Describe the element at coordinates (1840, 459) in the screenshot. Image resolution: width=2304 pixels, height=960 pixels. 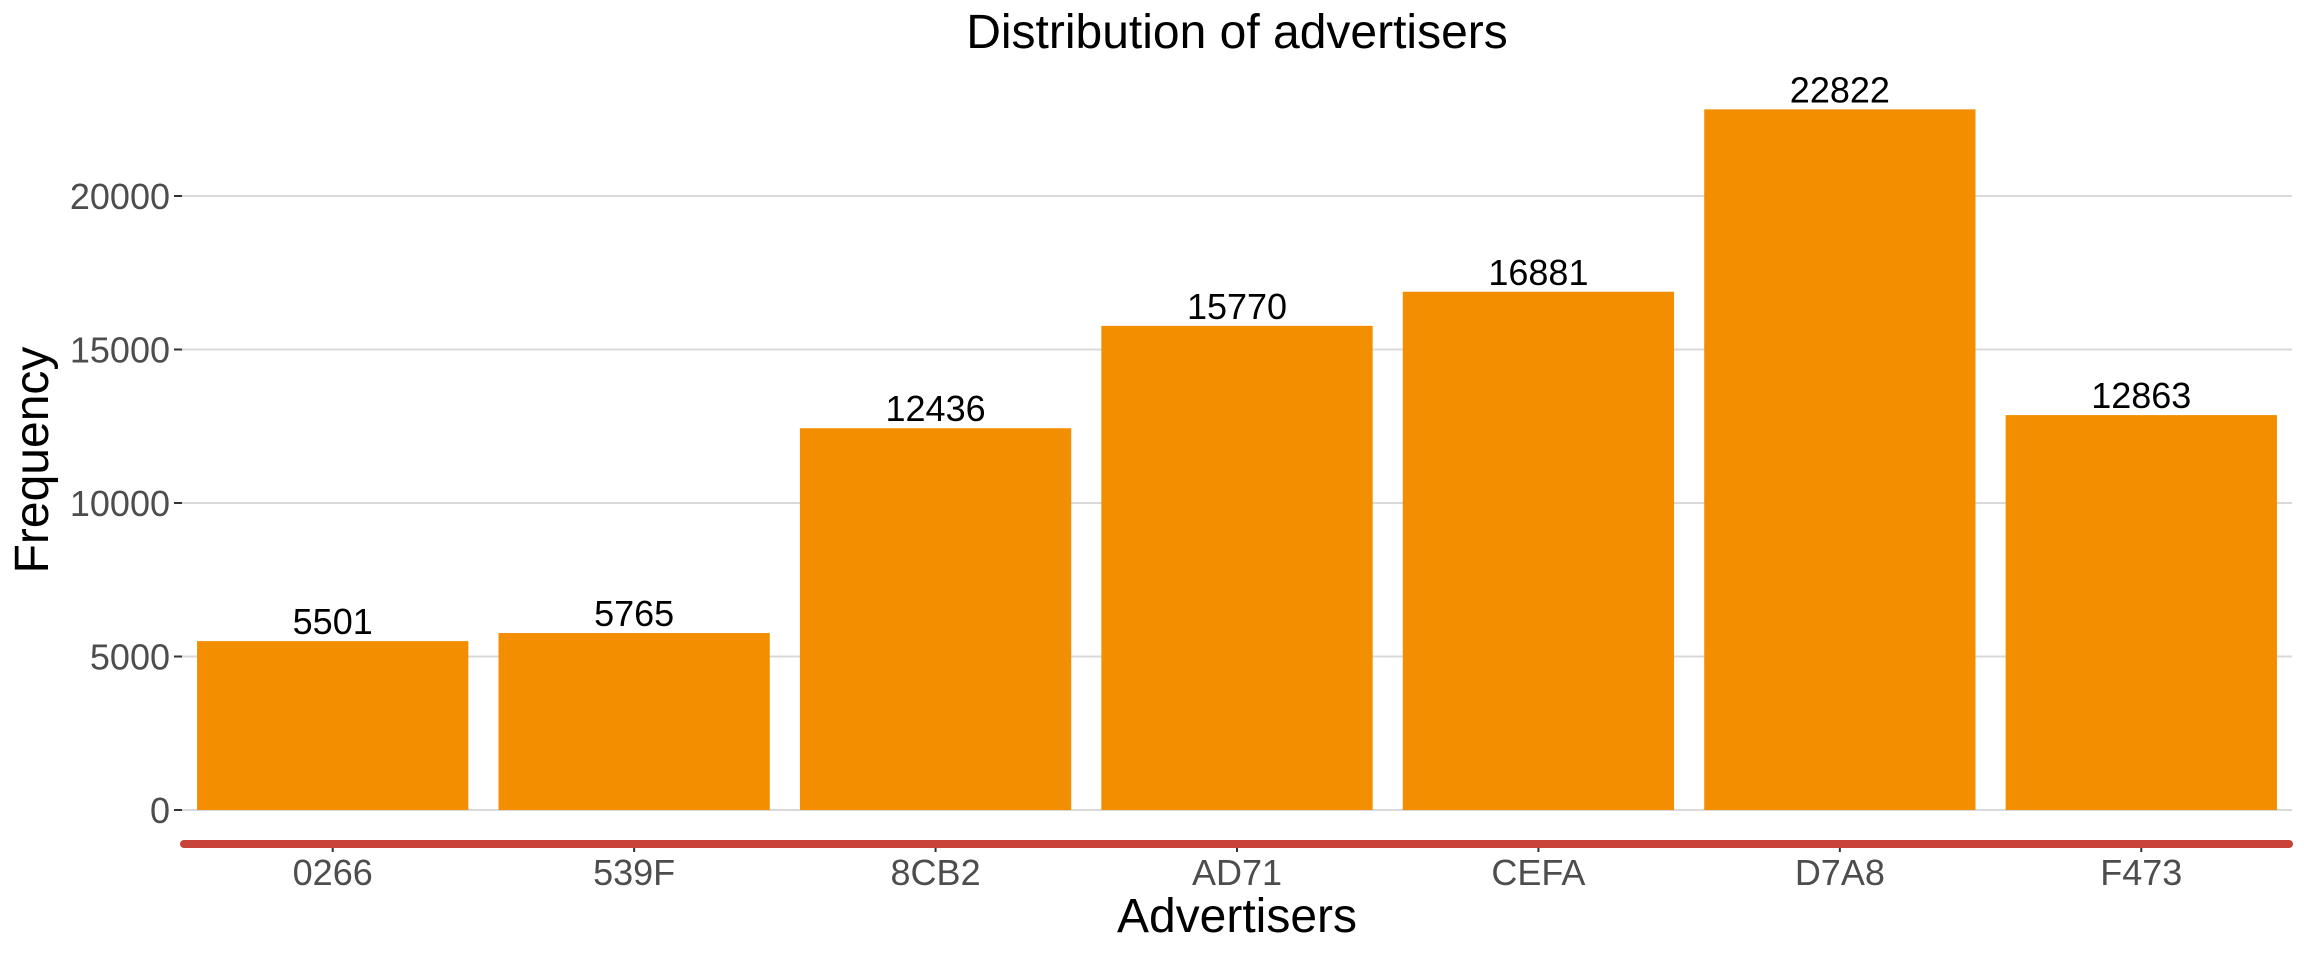
I see `bar-d7a8` at that location.